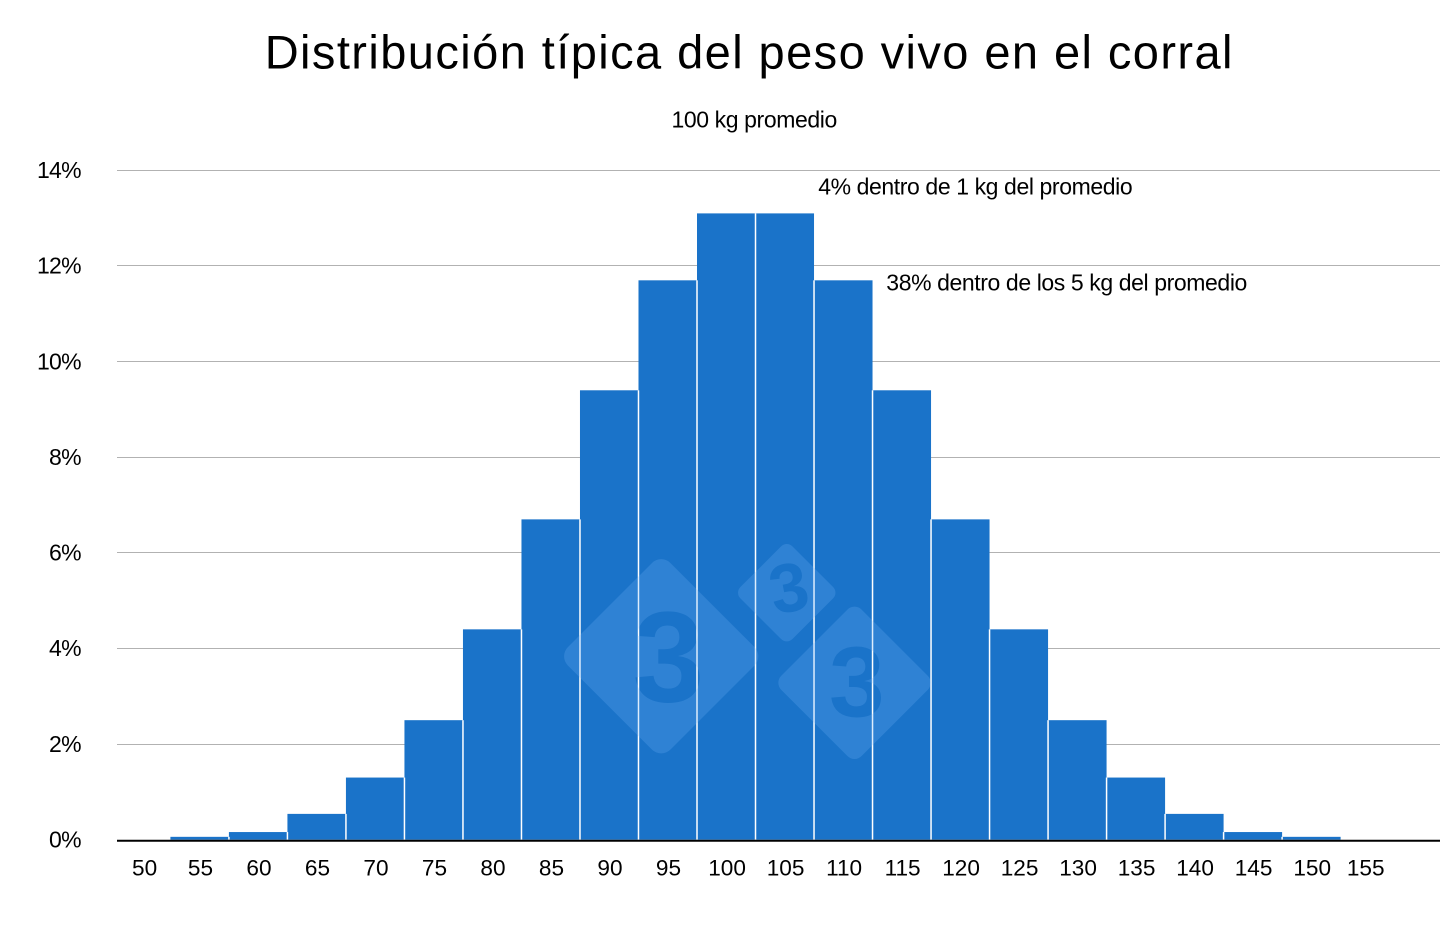  What do you see at coordinates (65, 839) in the screenshot?
I see `svg-text: 0%` at bounding box center [65, 839].